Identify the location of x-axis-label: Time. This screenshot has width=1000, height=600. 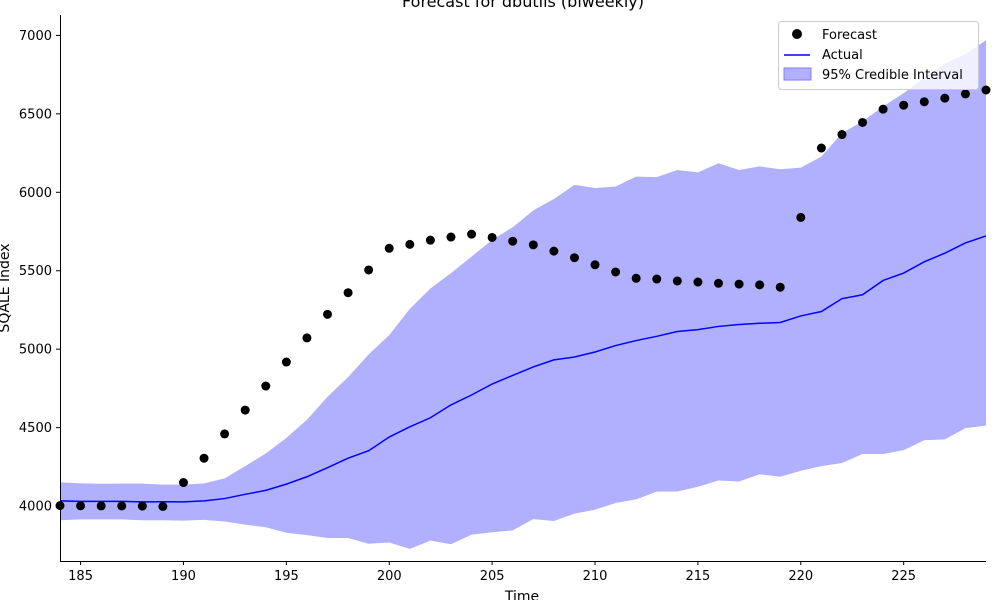
(521, 594).